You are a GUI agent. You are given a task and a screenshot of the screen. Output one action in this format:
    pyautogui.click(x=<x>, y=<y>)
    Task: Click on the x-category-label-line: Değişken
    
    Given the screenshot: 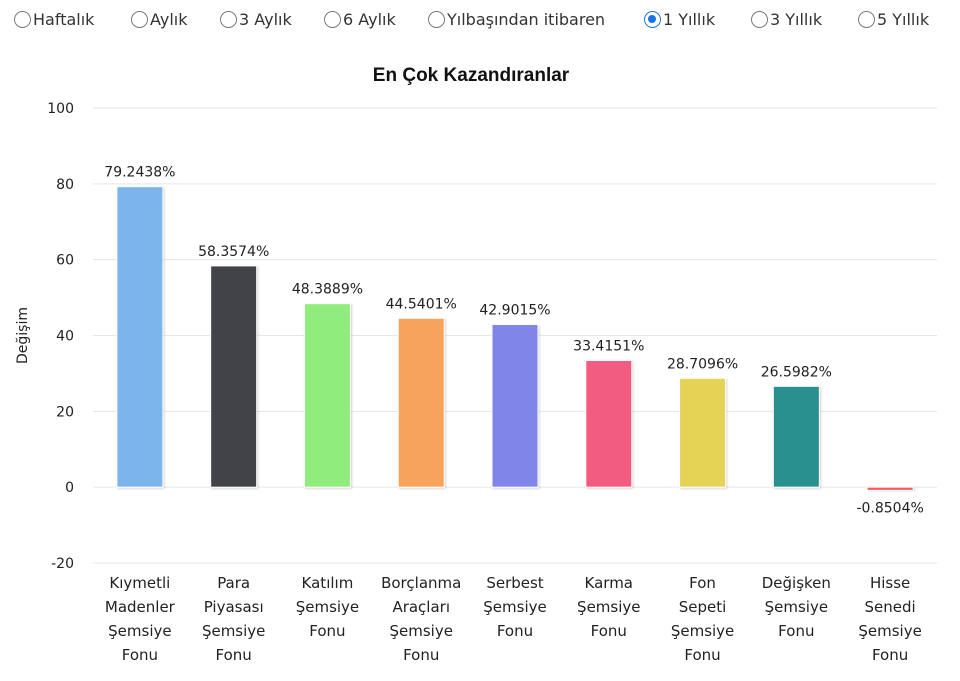 What is the action you would take?
    pyautogui.click(x=796, y=583)
    